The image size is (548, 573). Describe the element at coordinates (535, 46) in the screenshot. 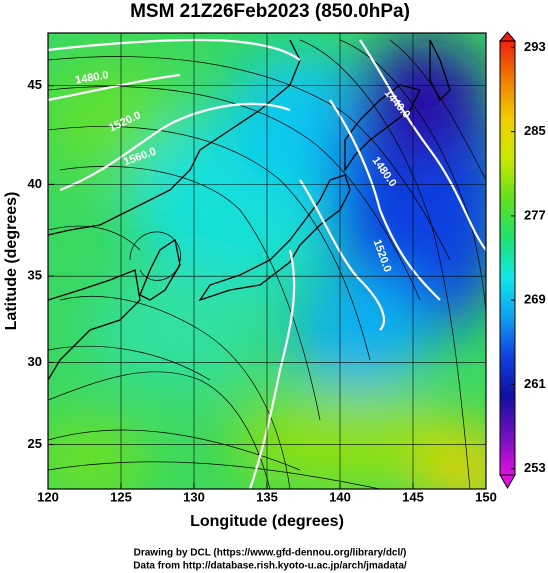

I see `colorbar-tick-label: 293` at that location.